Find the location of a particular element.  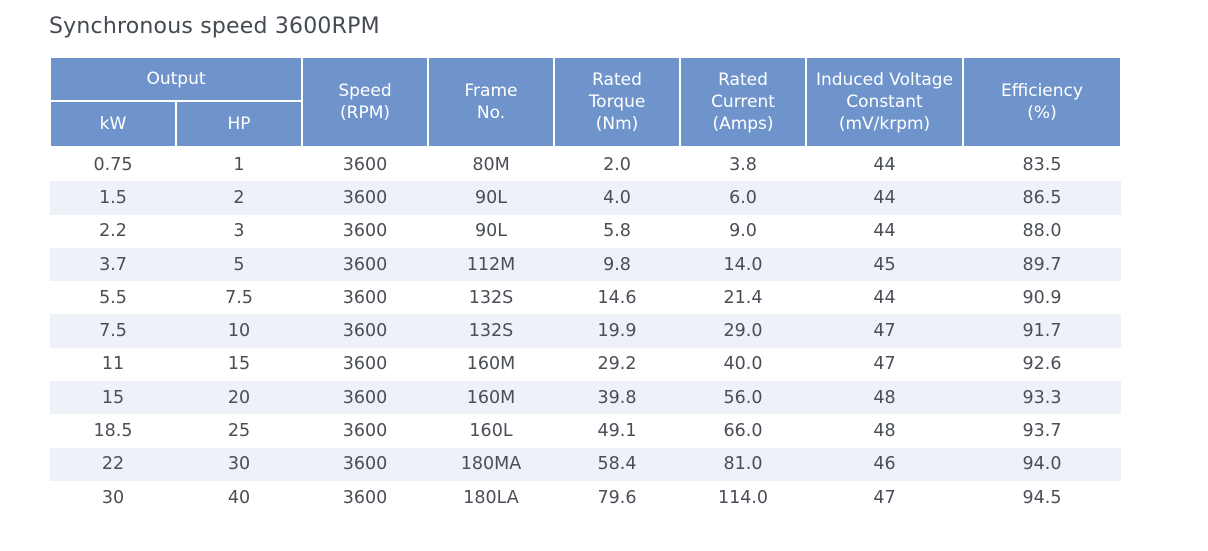

cell-efficiency: 83.5 is located at coordinates (1042, 164).